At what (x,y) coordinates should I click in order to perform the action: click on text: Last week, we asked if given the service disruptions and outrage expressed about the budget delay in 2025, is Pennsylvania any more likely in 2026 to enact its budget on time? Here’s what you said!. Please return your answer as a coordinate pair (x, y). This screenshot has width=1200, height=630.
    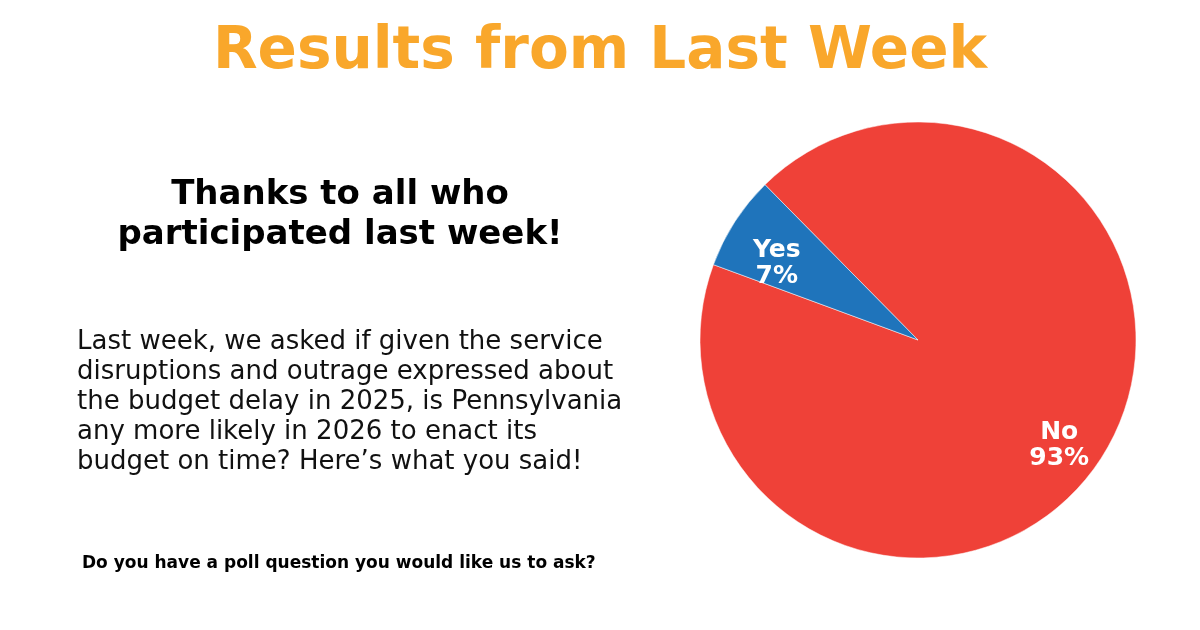
    Looking at the image, I should click on (350, 400).